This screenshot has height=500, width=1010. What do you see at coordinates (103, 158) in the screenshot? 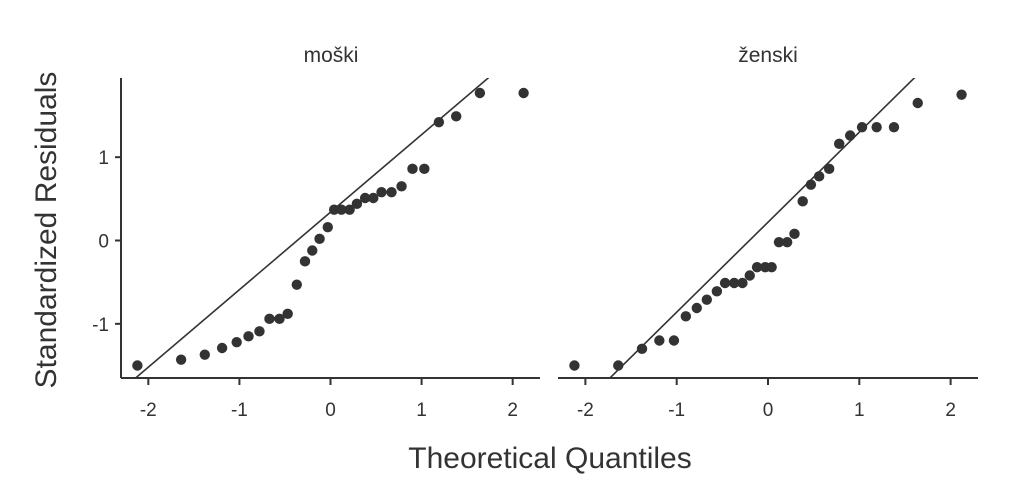
I see `y-tick-label: 1` at bounding box center [103, 158].